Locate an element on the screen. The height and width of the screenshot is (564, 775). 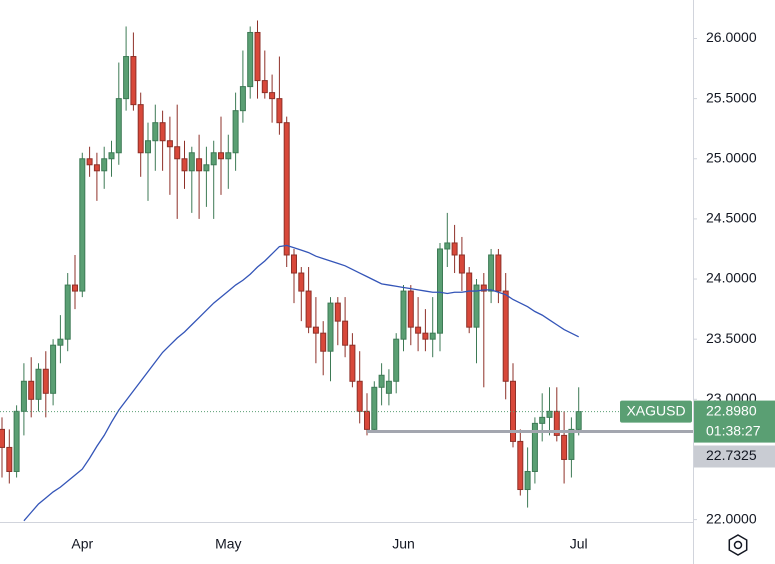
y-tick-label: 26.0000 is located at coordinates (731, 37).